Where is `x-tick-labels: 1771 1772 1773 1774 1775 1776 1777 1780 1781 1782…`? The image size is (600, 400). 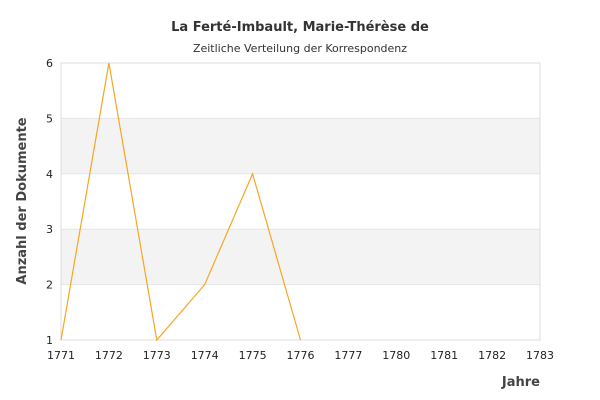 x-tick-labels: 1771 1772 1773 1774 1775 1776 1777 1780 1781 1782… is located at coordinates (300, 355).